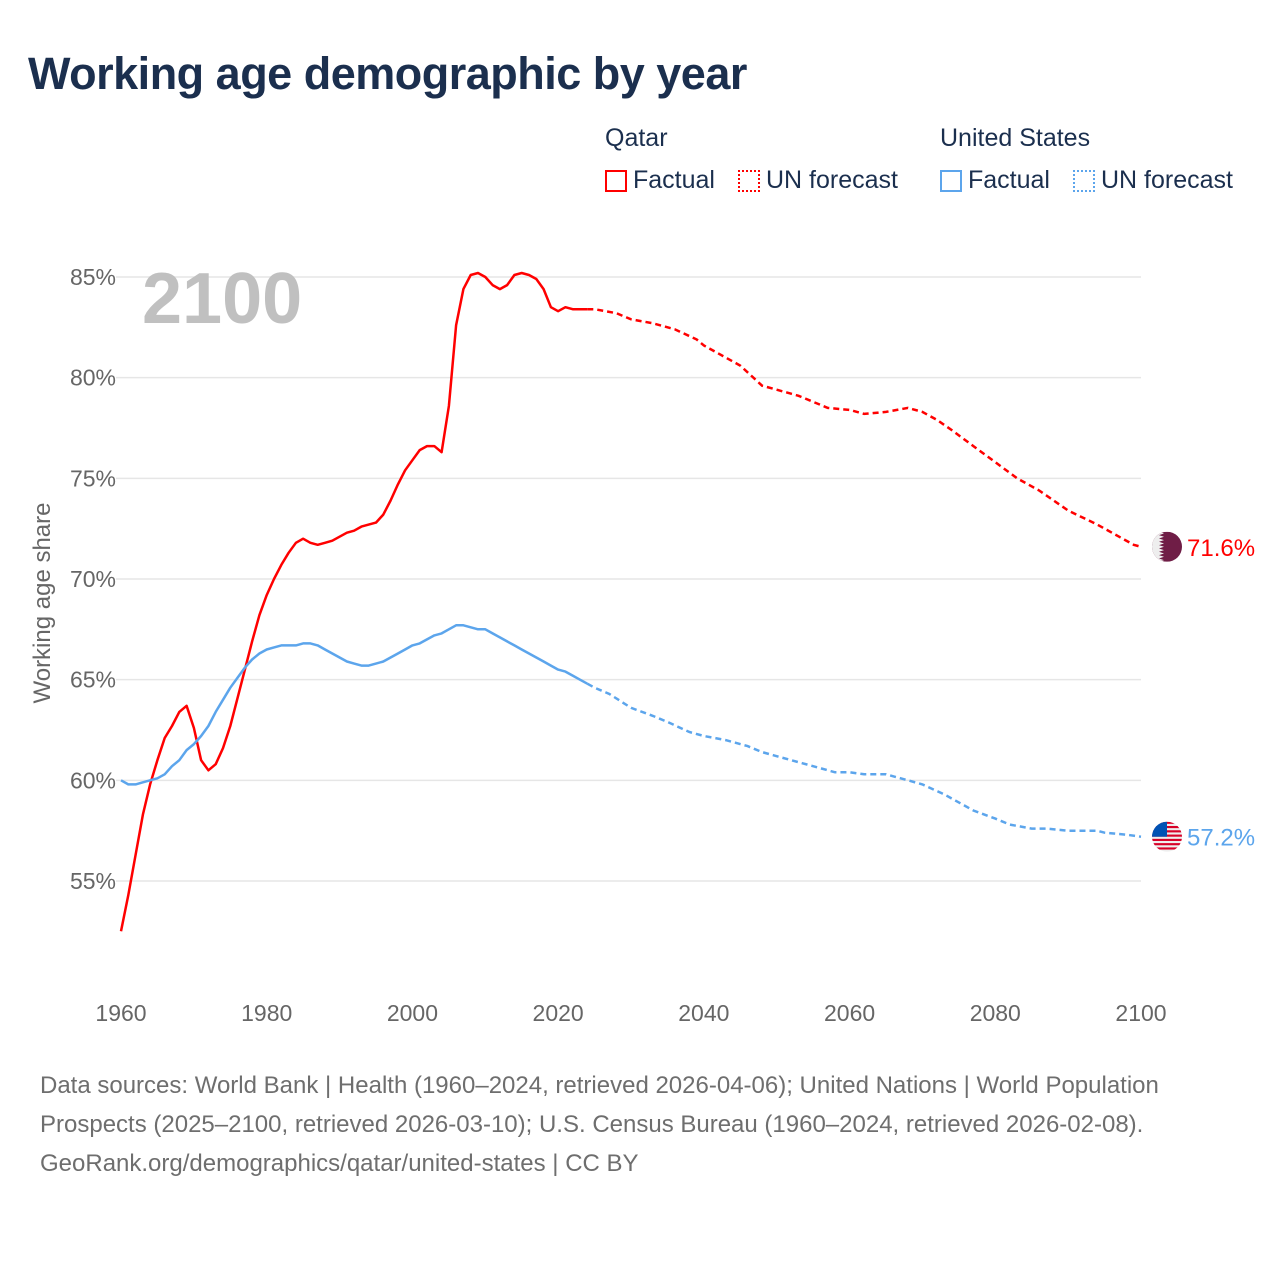  I want to click on chart-title: Working age demographic by year, so click(387, 73).